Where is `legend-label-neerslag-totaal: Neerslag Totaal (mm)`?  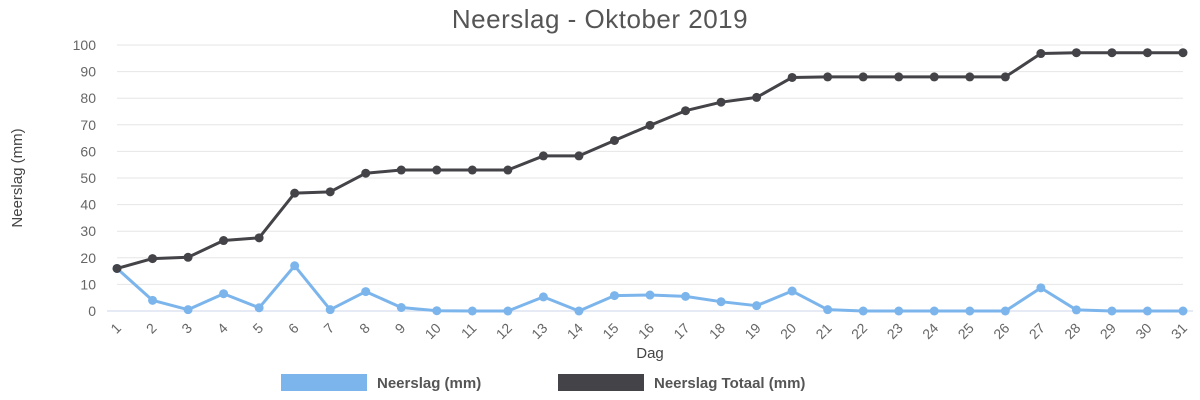 legend-label-neerslag-totaal: Neerslag Totaal (mm) is located at coordinates (729, 383).